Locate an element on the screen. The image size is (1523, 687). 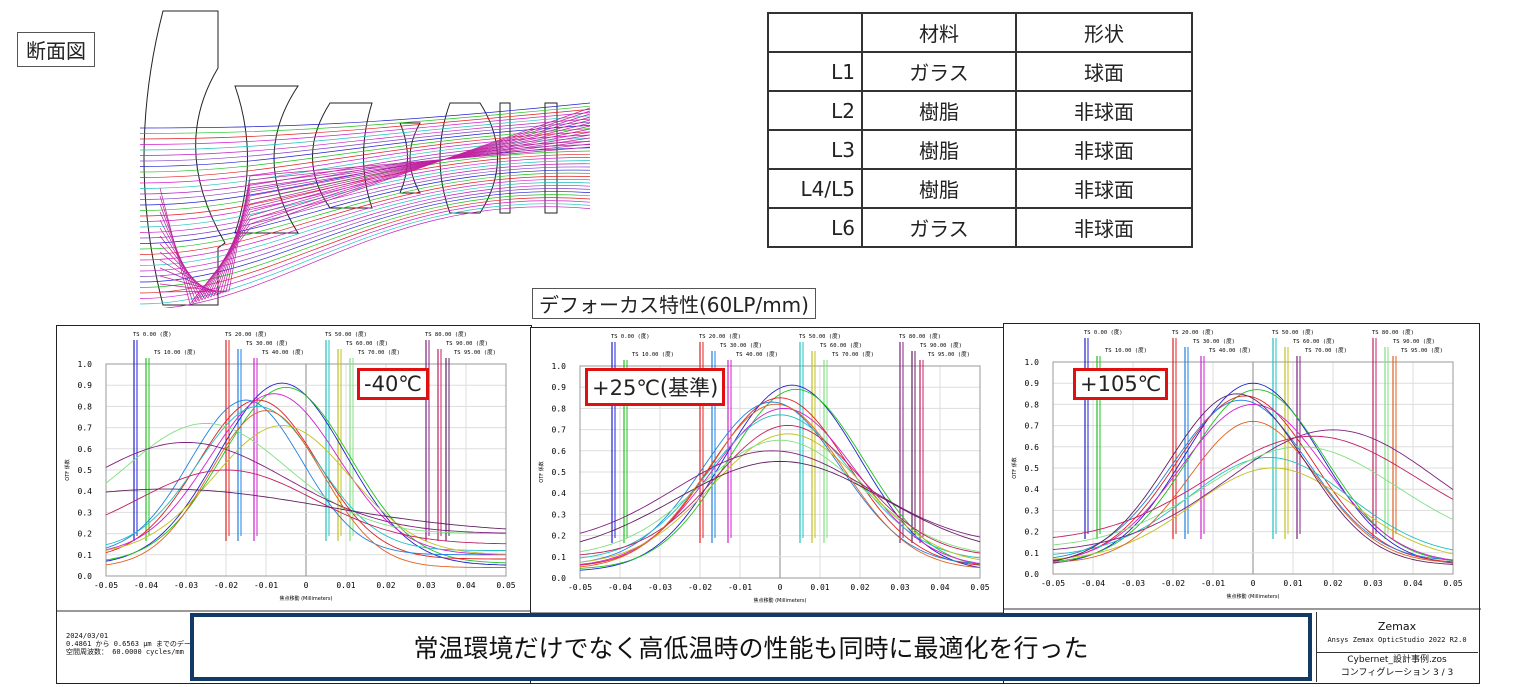
legend-label: TS 60.00 (度) is located at coordinates (367, 343).